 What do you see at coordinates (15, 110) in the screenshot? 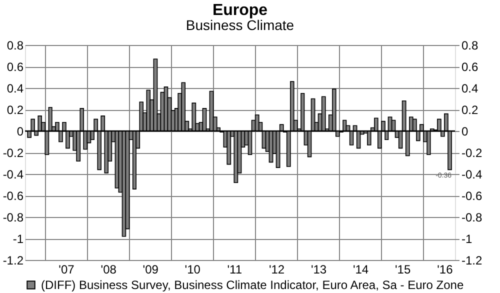
I see `y-tick-label: 0.2` at bounding box center [15, 110].